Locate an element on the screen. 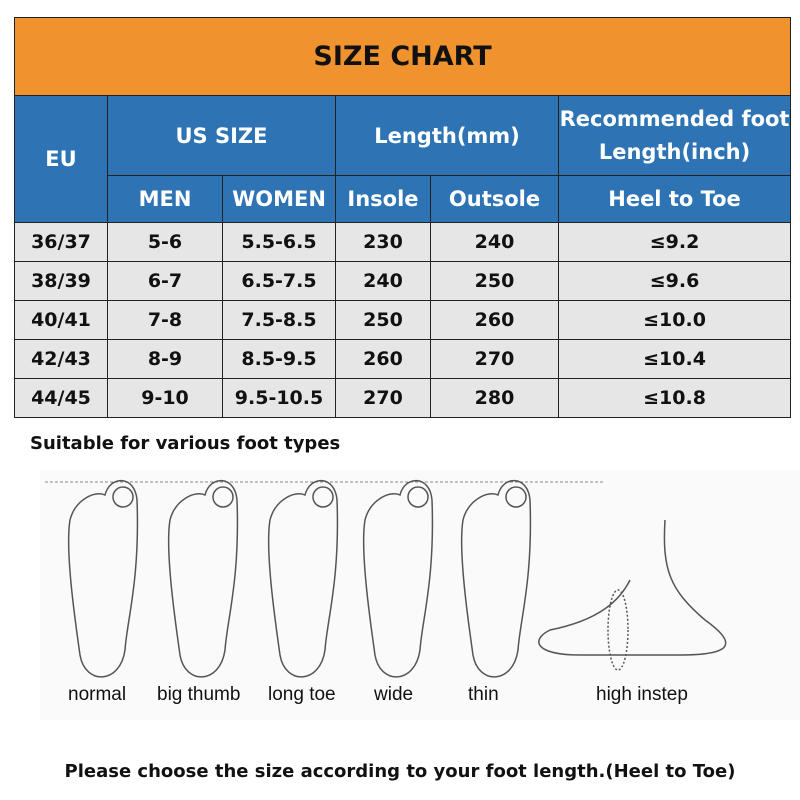 This screenshot has width=800, height=800. header-women: WOMEN is located at coordinates (279, 199).